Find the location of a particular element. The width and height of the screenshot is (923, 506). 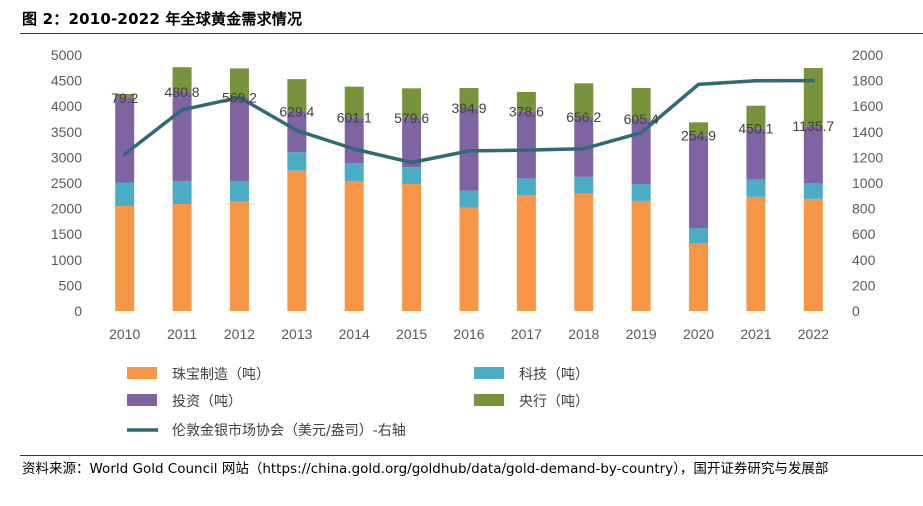

y-right-tick-label: 1800 is located at coordinates (867, 81).